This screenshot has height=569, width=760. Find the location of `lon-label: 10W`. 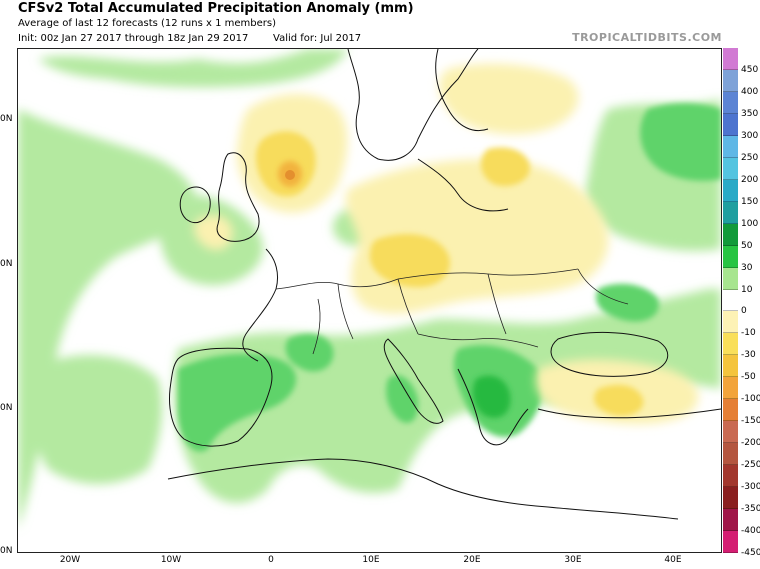

lon-label: 10W is located at coordinates (171, 560).